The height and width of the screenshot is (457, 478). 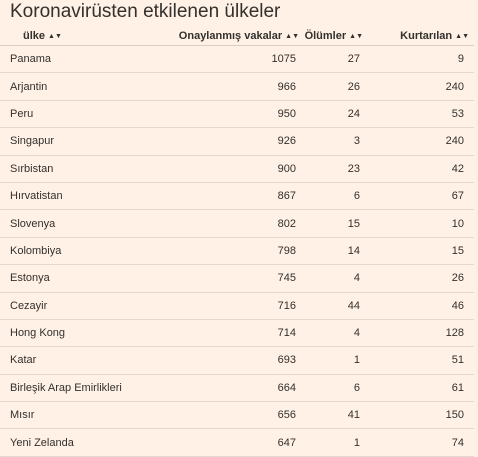 I want to click on table-row: Mısır 656 41 150, so click(x=237, y=415).